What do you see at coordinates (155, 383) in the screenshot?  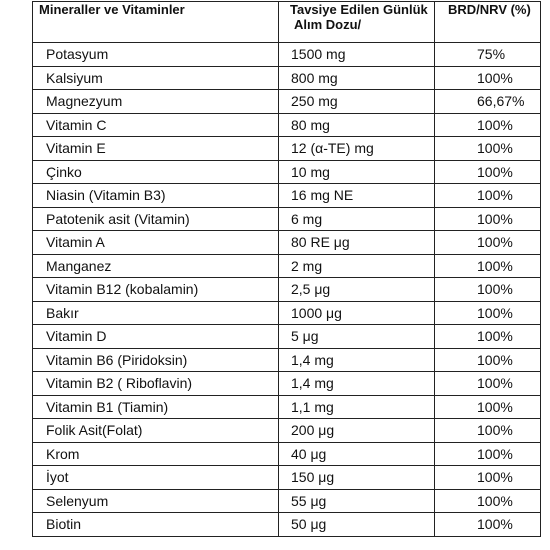 I see `nutrient-name-cell: Vitamin B2 ( Riboflavin)` at bounding box center [155, 383].